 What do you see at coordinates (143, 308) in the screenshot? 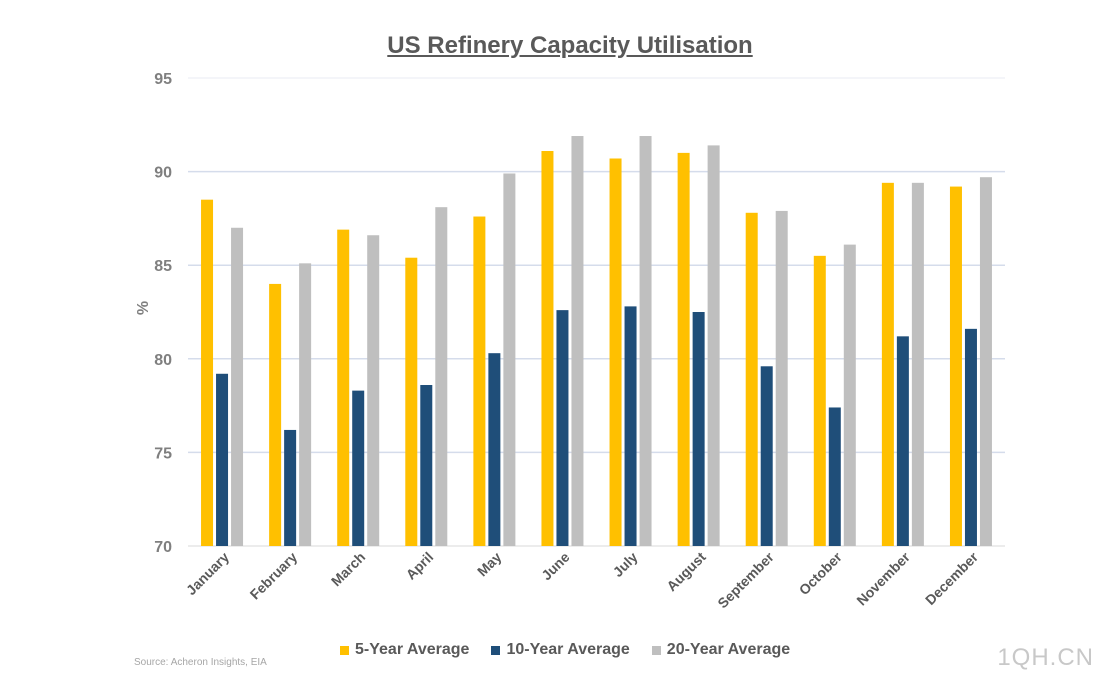
I see `y-axis-label: %` at bounding box center [143, 308].